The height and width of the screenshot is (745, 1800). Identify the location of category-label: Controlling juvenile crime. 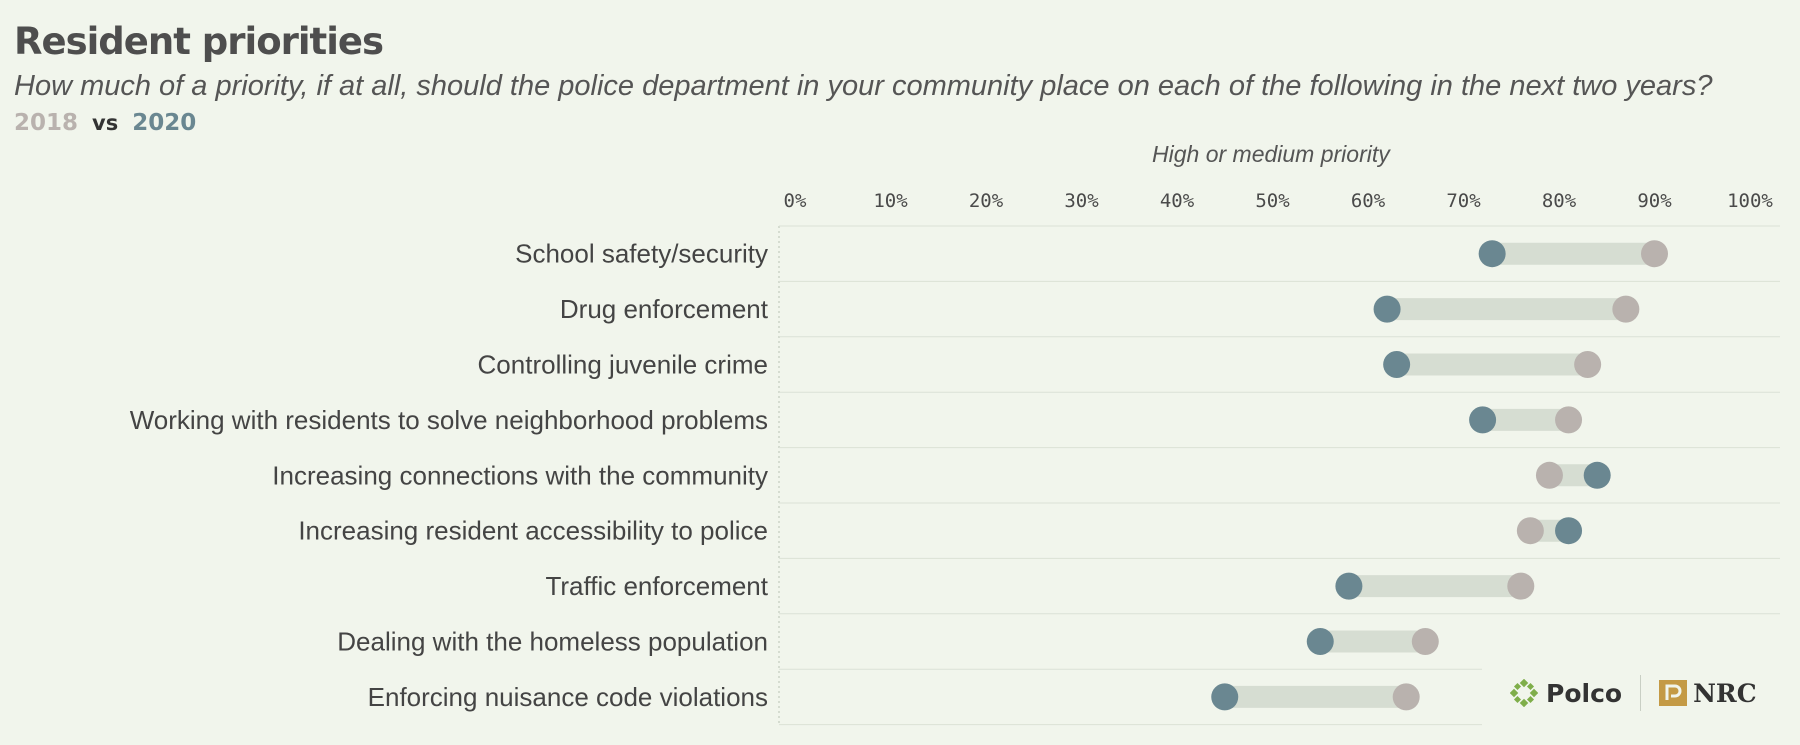
(623, 365).